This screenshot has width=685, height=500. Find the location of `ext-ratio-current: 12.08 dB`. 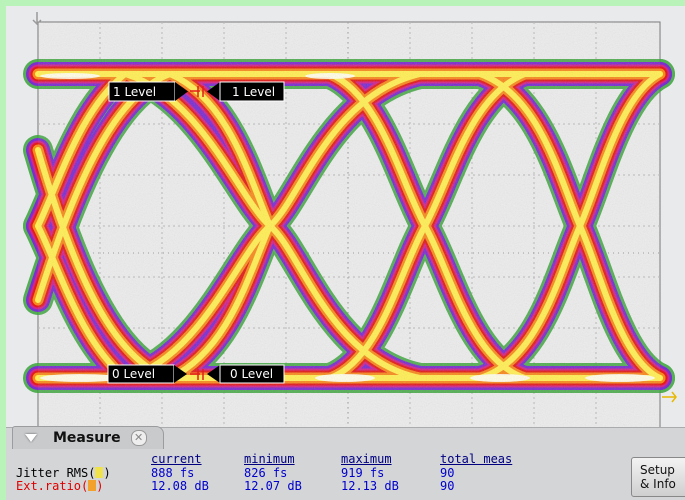

ext-ratio-current: 12.08 dB is located at coordinates (180, 486).